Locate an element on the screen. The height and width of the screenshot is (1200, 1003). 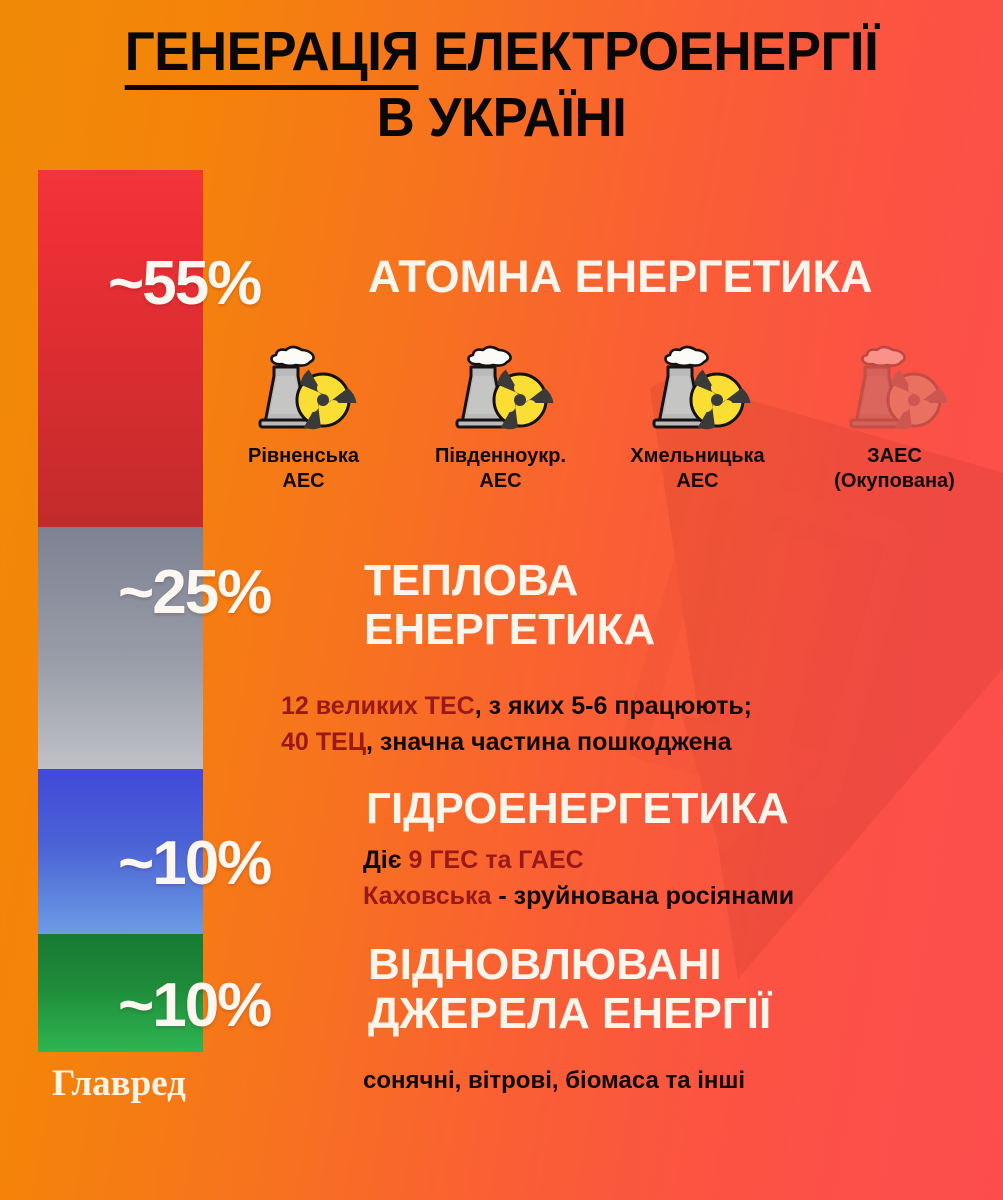
plant-item: Хмельницька АЕС is located at coordinates (697, 412).